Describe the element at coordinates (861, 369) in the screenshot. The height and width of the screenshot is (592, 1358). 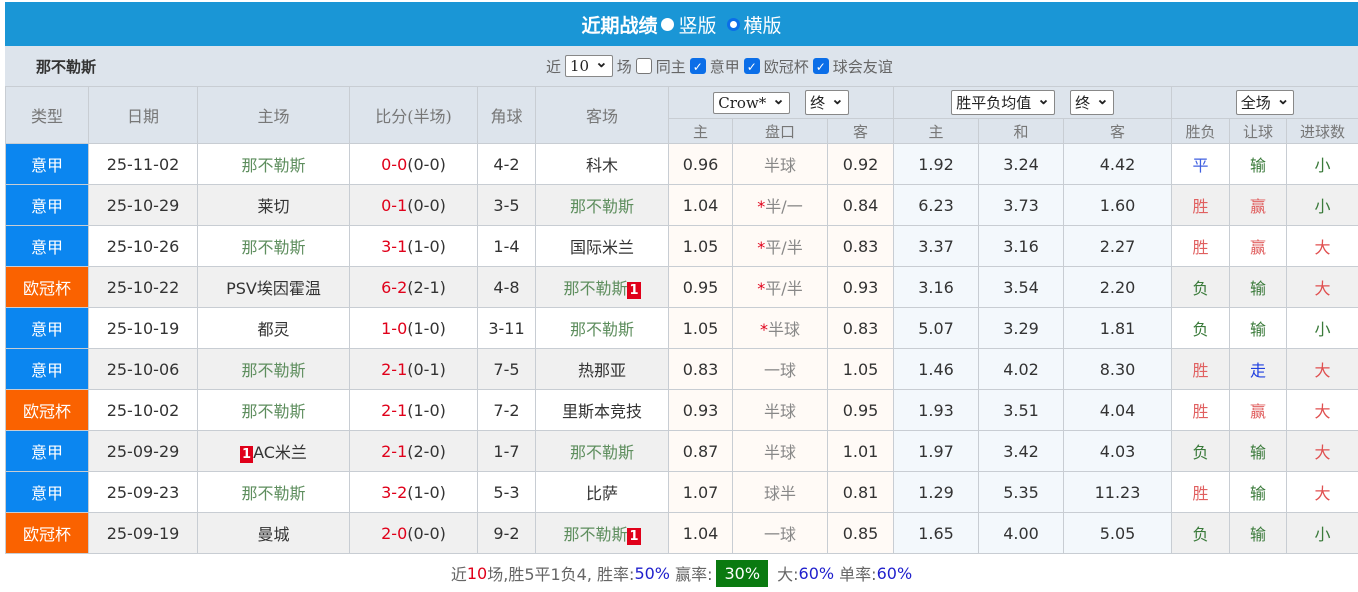
I see `handicap-away-odds: 1.05` at that location.